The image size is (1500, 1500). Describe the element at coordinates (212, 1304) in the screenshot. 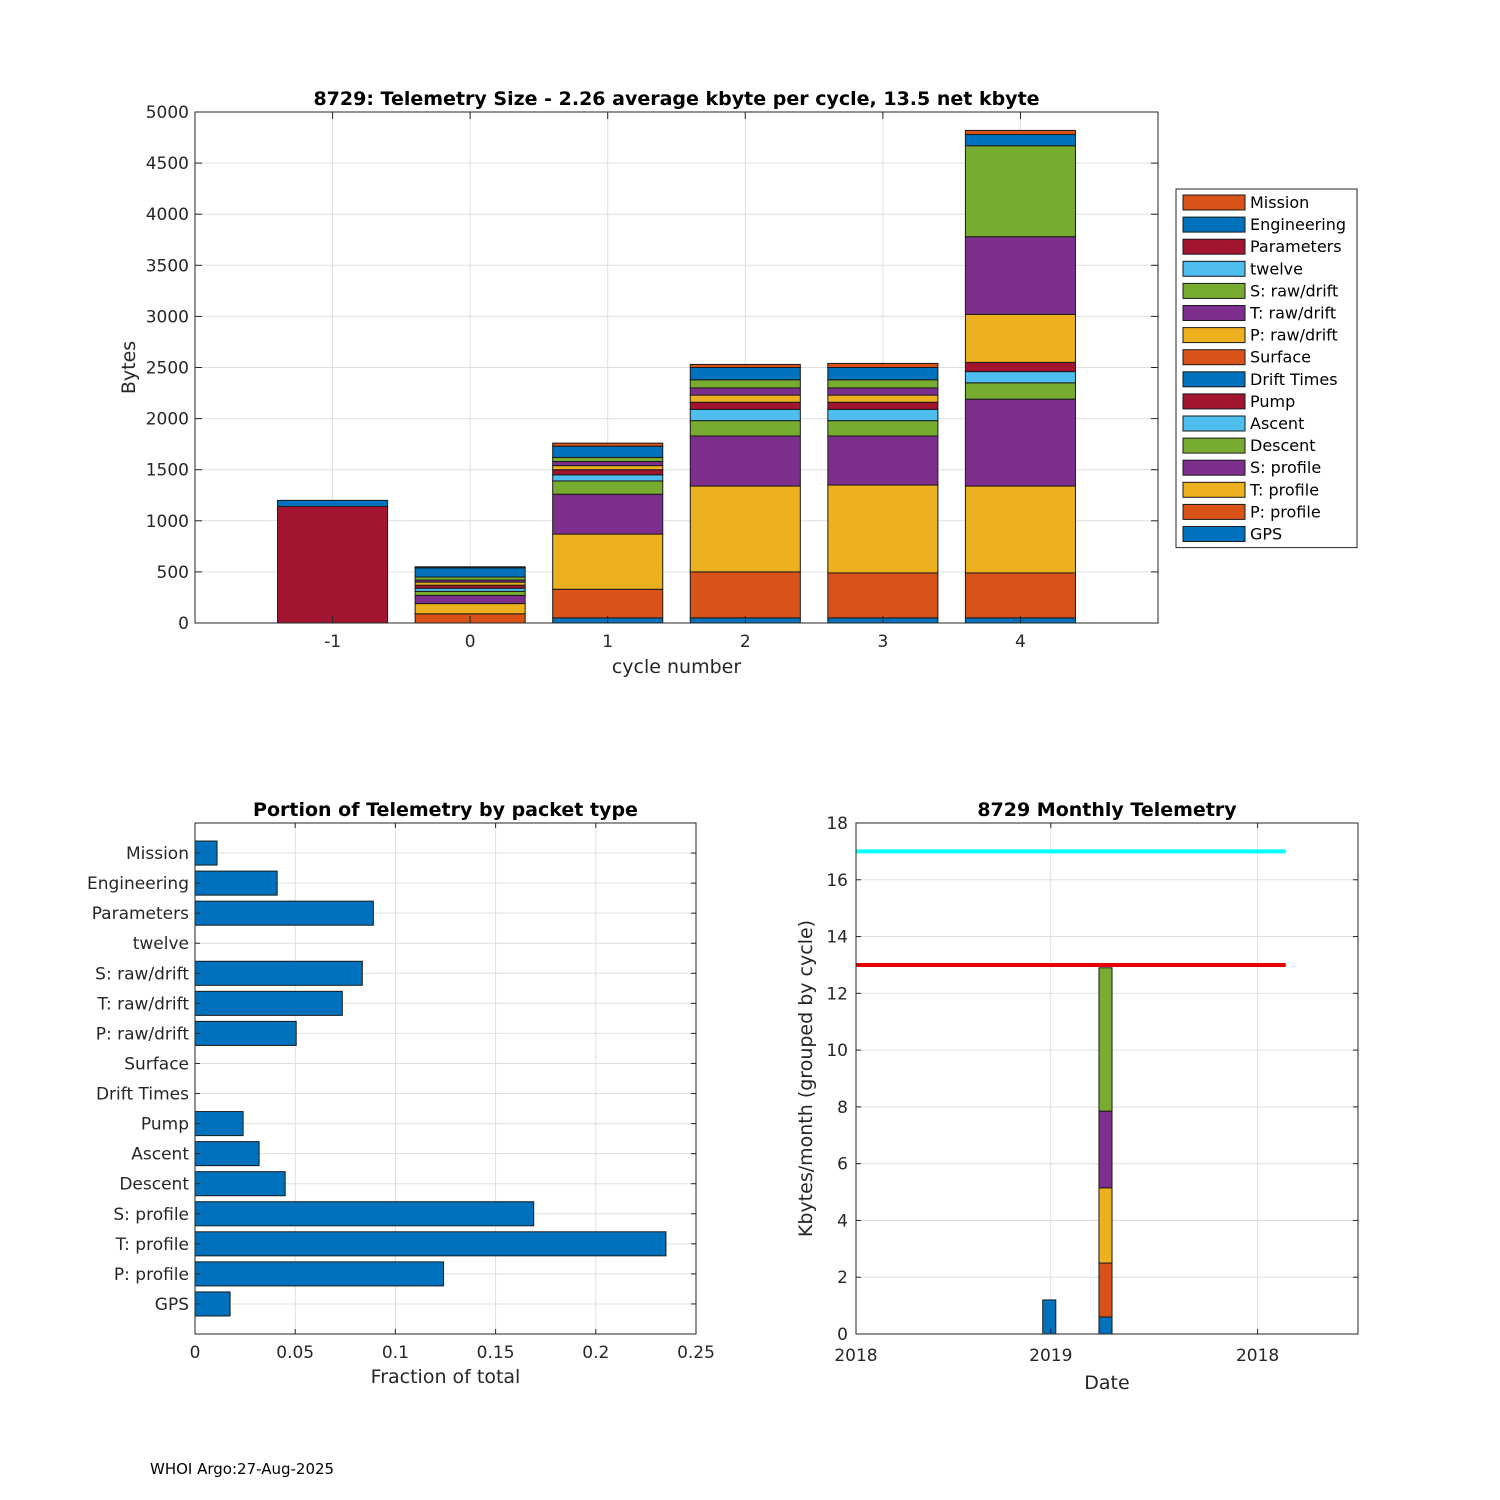

I see `bar-gps` at that location.